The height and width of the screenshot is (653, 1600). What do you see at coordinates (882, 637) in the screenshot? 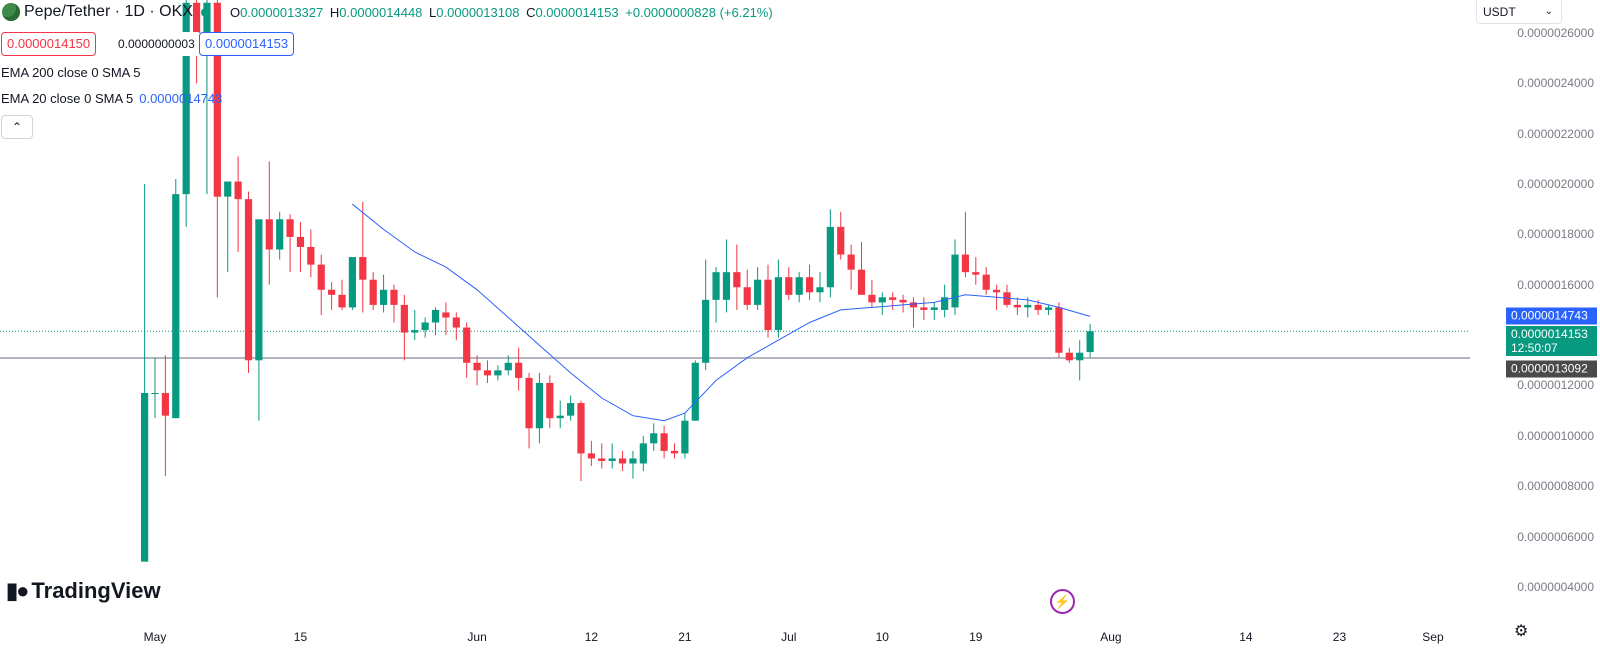
I see `time-axis-label: 10` at bounding box center [882, 637].